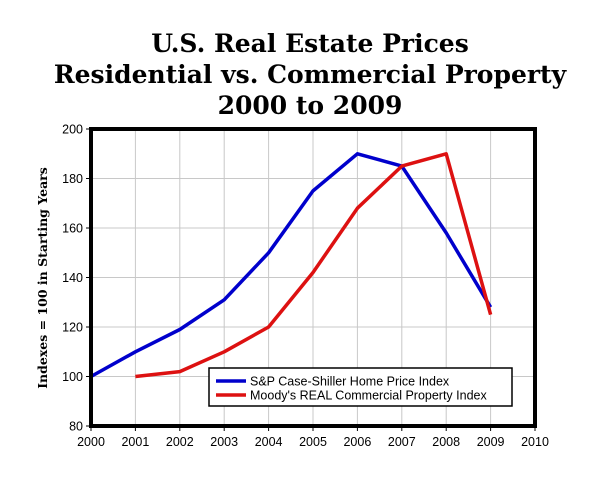  What do you see at coordinates (269, 442) in the screenshot?
I see `x-tick-label: 2004` at bounding box center [269, 442].